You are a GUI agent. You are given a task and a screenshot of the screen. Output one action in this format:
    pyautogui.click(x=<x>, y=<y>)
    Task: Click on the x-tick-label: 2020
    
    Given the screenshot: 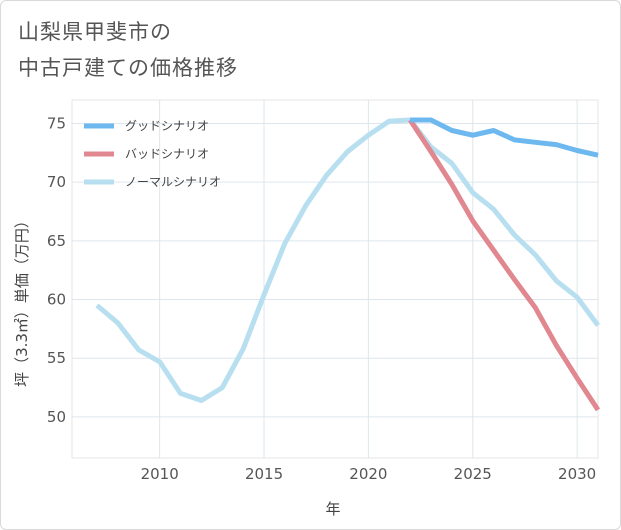 What is the action you would take?
    pyautogui.click(x=368, y=474)
    